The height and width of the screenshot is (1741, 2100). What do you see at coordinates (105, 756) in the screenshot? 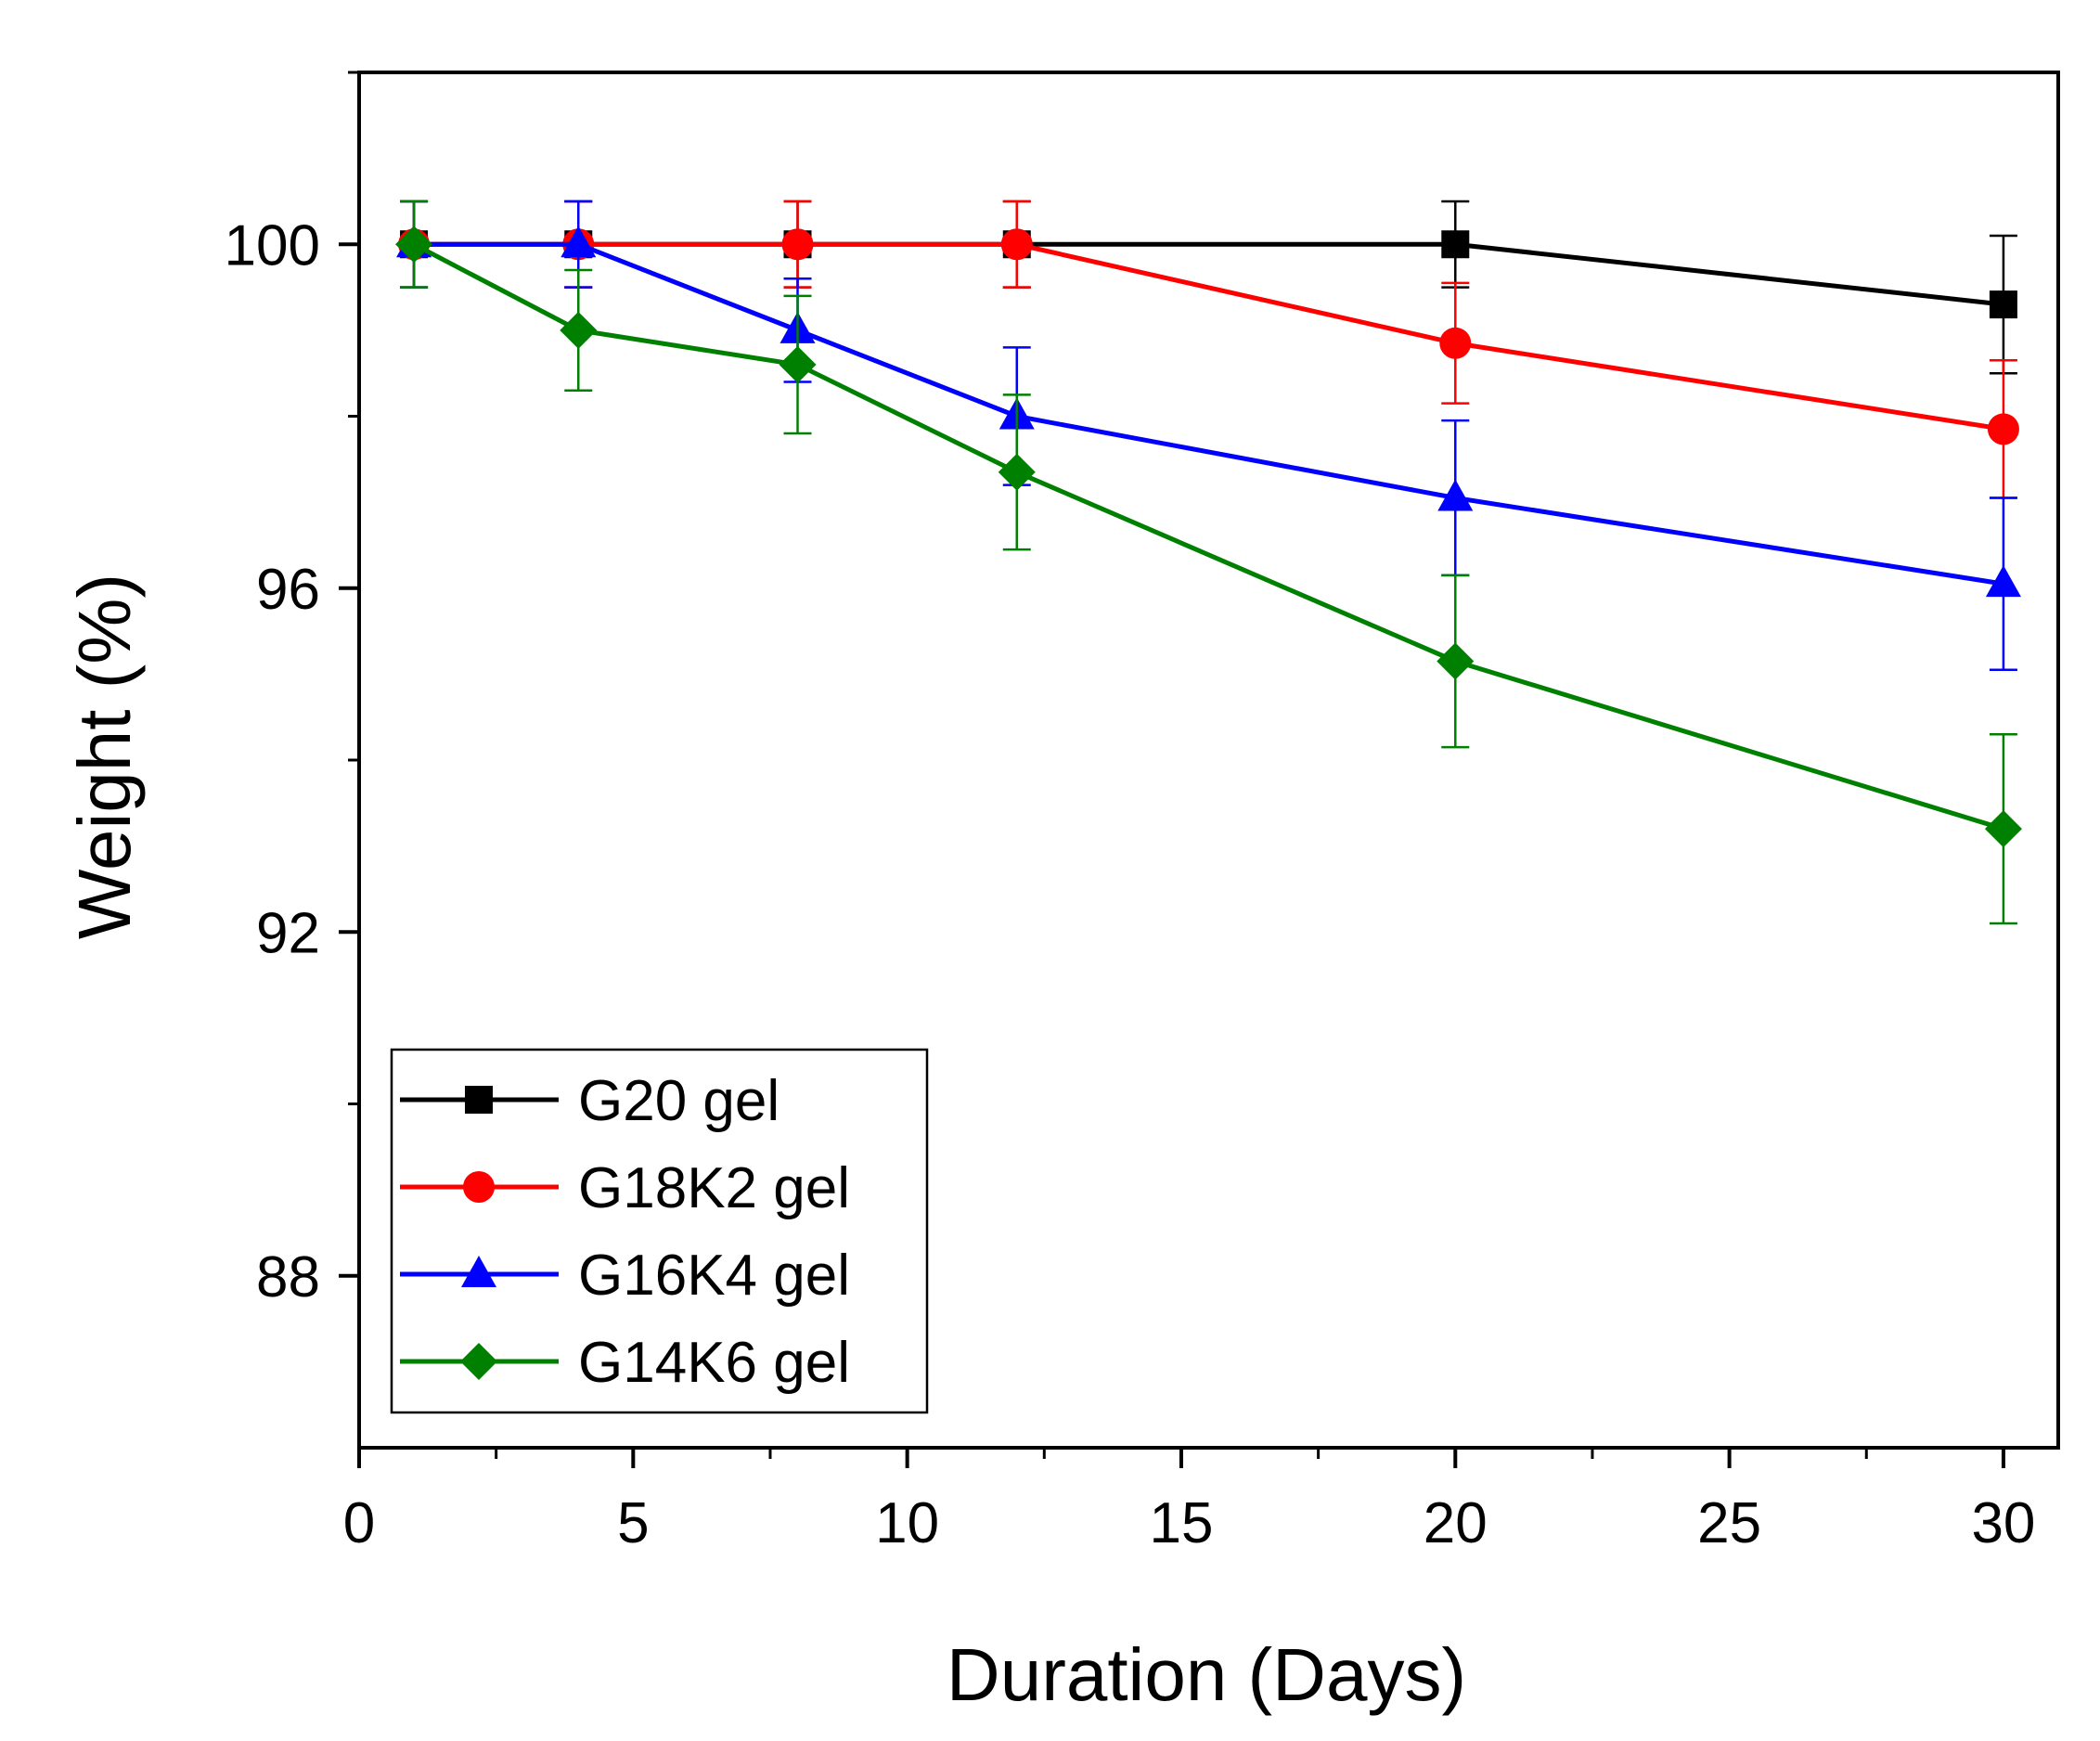
I see `y-axis-title: Weight (%)` at bounding box center [105, 756].